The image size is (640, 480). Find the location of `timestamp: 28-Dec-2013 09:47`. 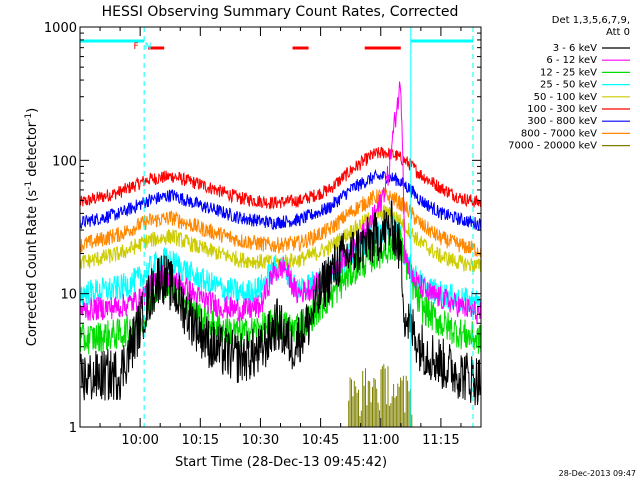

timestamp: 28-Dec-2013 09:47 is located at coordinates (597, 473).